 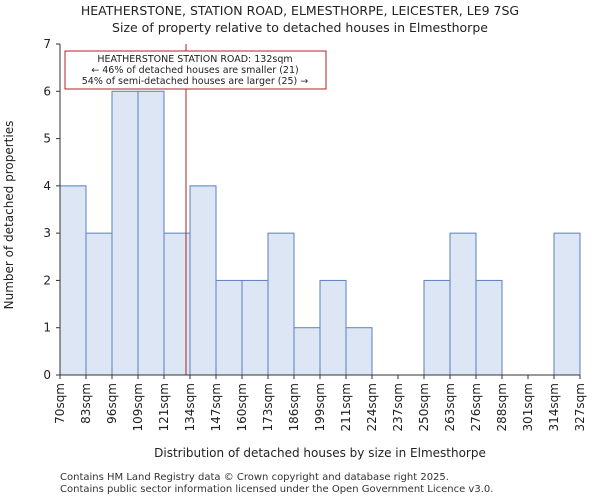 What do you see at coordinates (138, 407) in the screenshot?
I see `x-tick-label: 109sqm` at bounding box center [138, 407].